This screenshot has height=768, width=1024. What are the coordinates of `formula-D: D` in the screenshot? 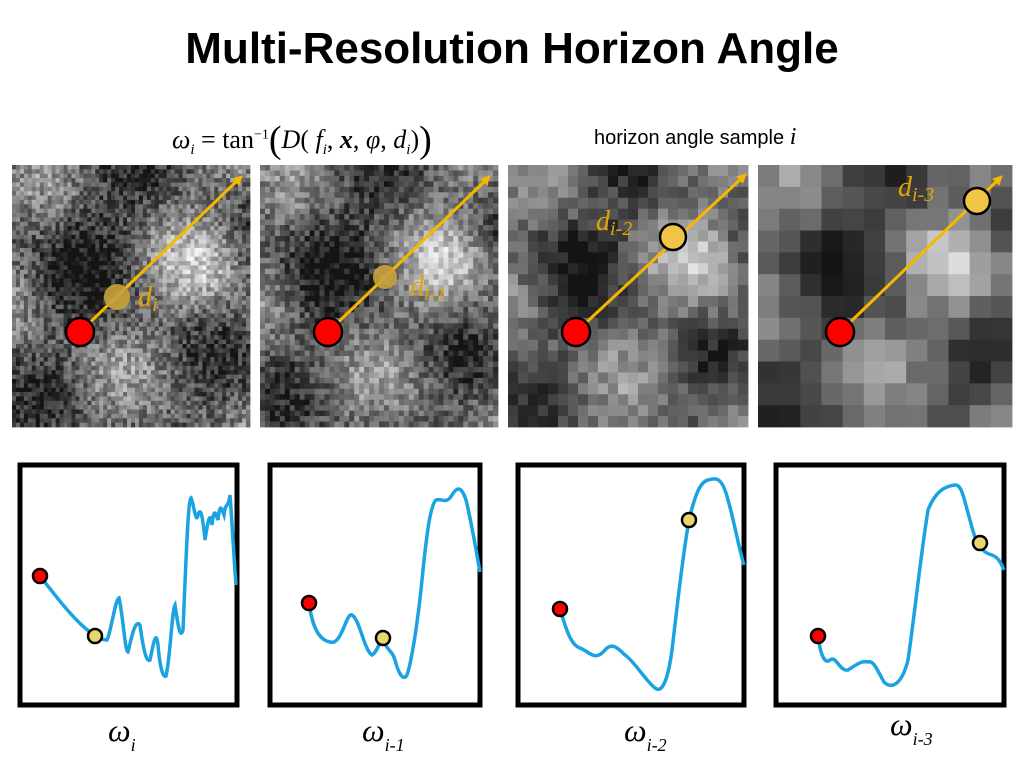 It's located at (291, 139).